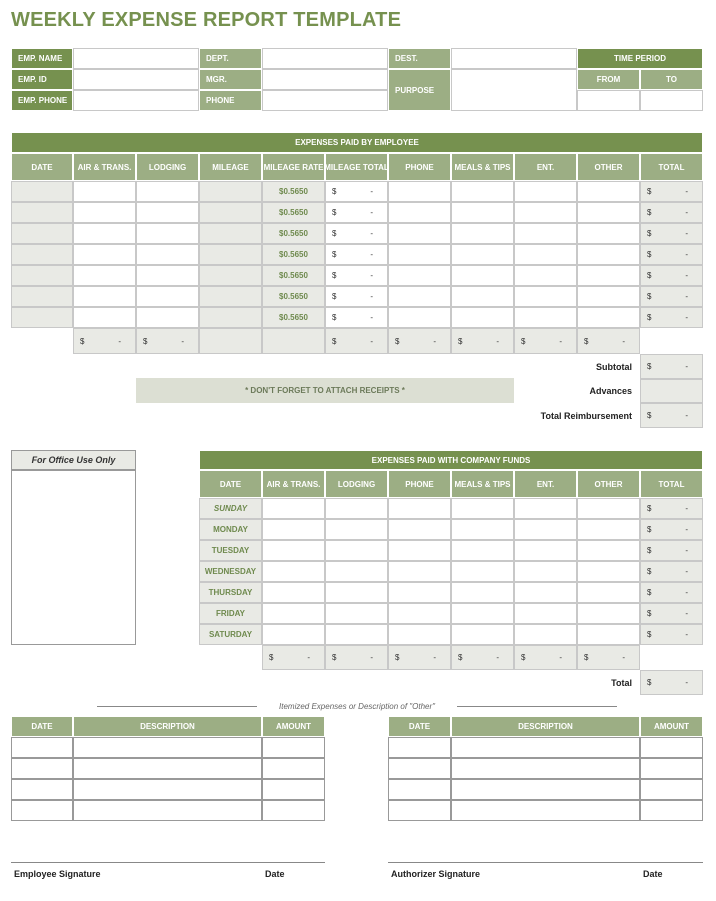 The height and width of the screenshot is (901, 716). I want to click on emp-phone-field, so click(136, 100).